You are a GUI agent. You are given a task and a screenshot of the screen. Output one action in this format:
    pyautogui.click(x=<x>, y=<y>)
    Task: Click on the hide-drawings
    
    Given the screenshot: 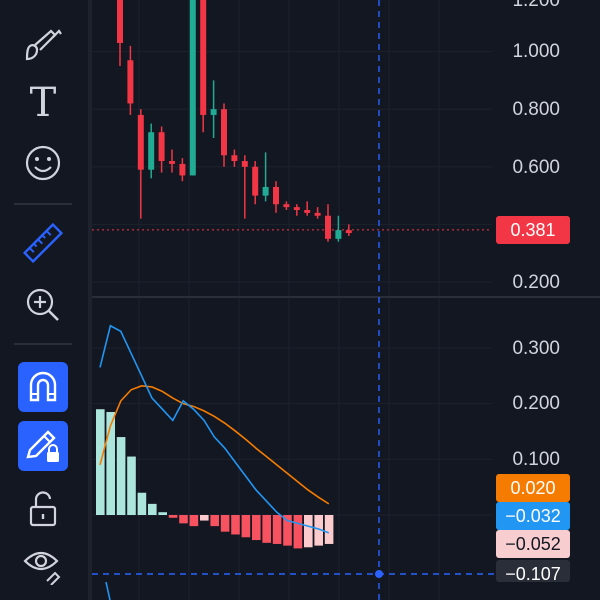 What is the action you would take?
    pyautogui.click(x=43, y=565)
    